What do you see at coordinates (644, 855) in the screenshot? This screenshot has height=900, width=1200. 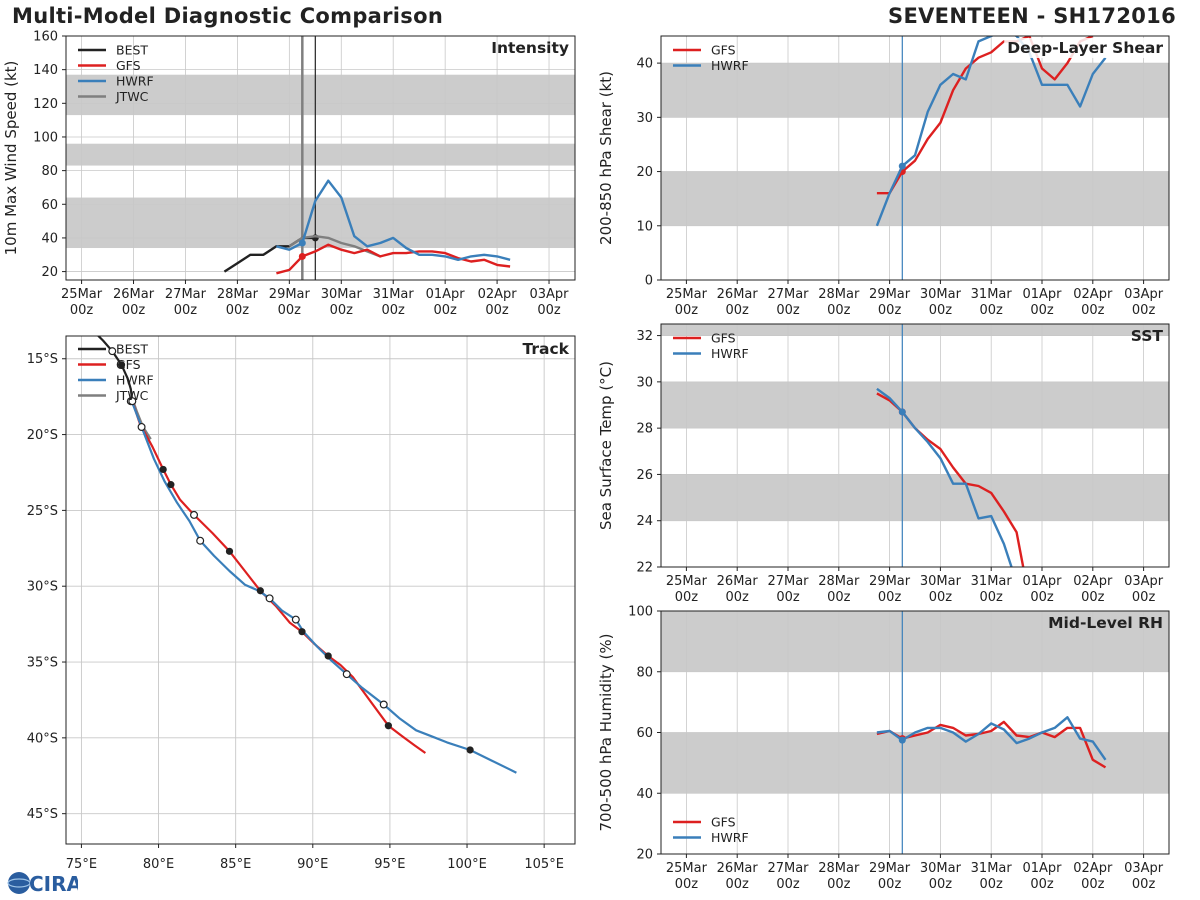 I see `rh-ytick-label: 20` at bounding box center [644, 855].